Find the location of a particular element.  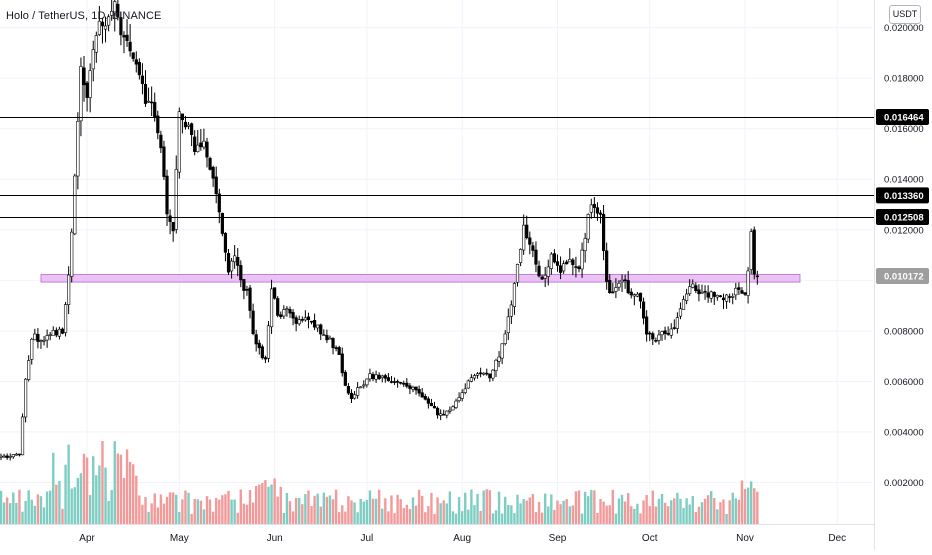

currency-button: USDT is located at coordinates (905, 14).